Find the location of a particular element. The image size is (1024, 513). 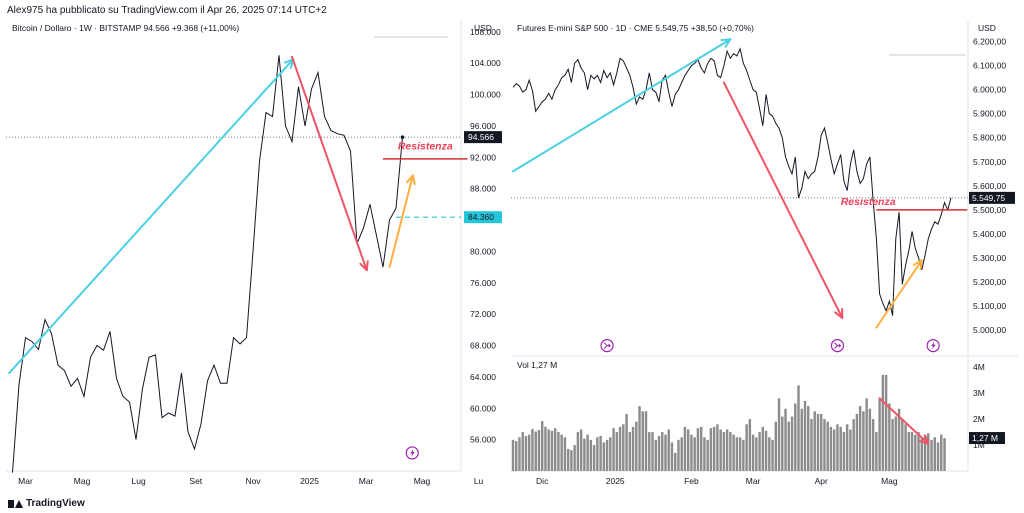

x-tick-label: Feb is located at coordinates (691, 481).